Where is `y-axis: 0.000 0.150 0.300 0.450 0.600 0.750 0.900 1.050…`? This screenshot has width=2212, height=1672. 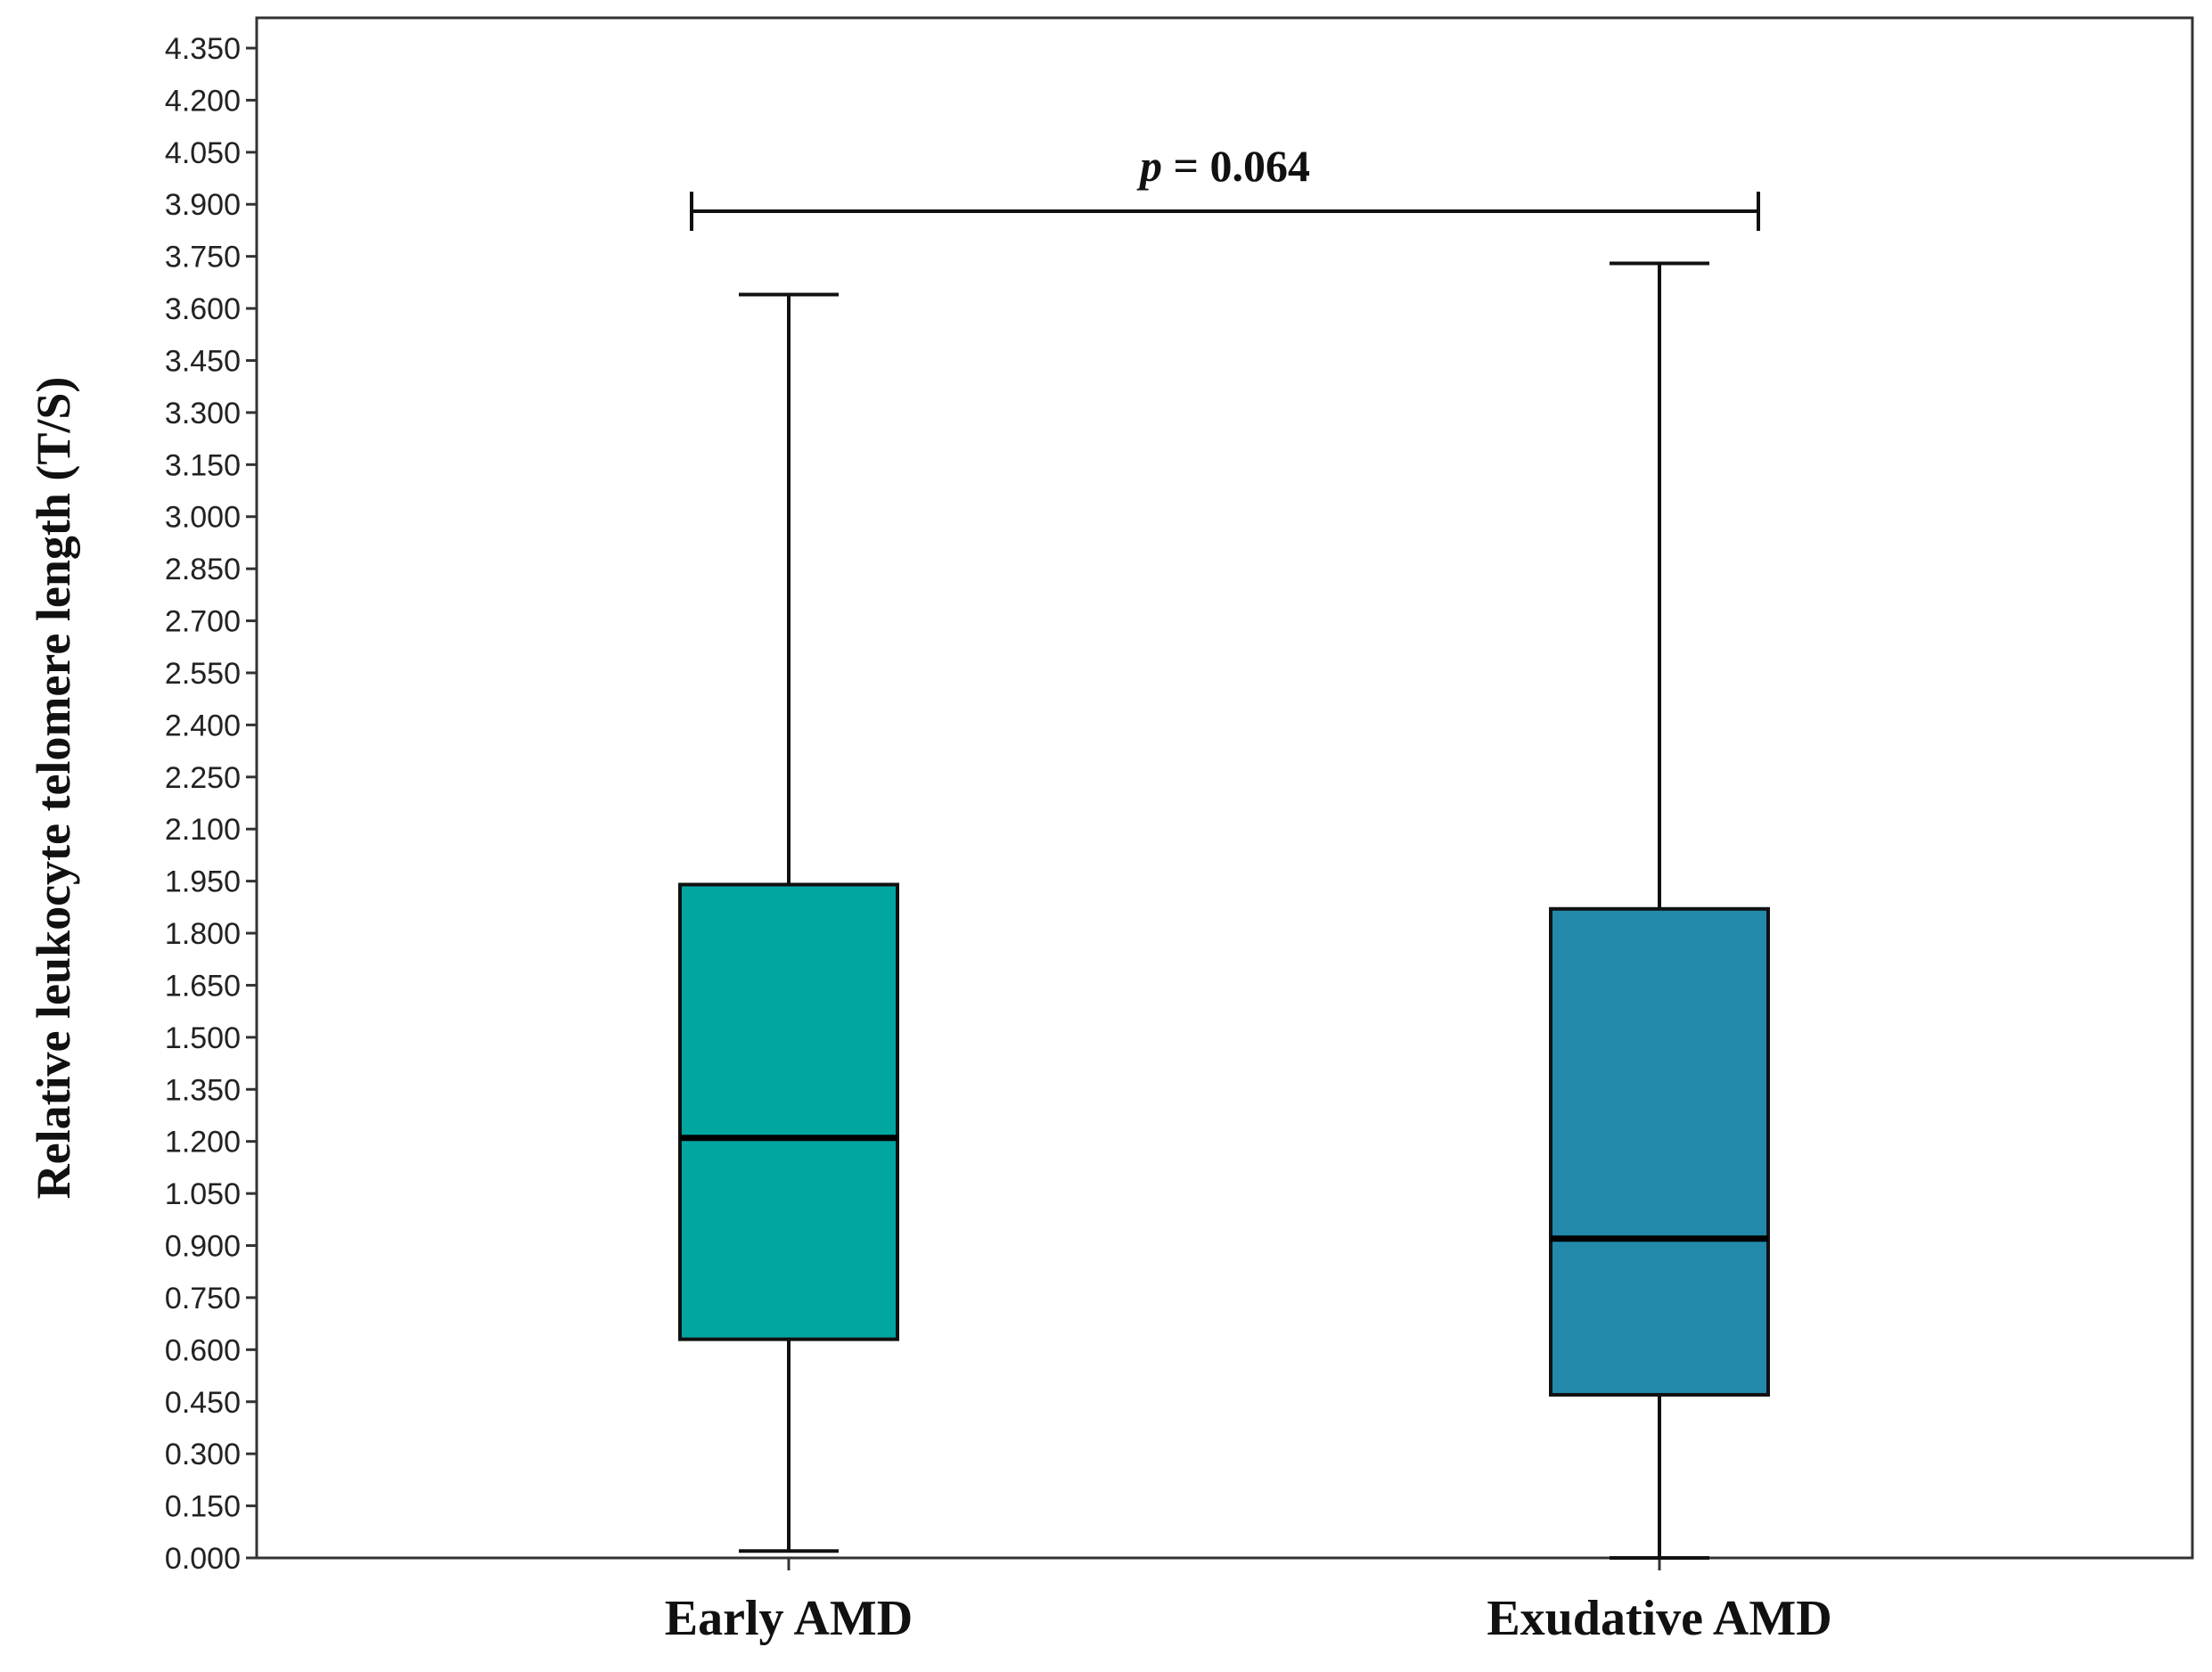 y-axis: 0.000 0.150 0.300 0.450 0.600 0.750 0.900 1.050… is located at coordinates (211, 804).